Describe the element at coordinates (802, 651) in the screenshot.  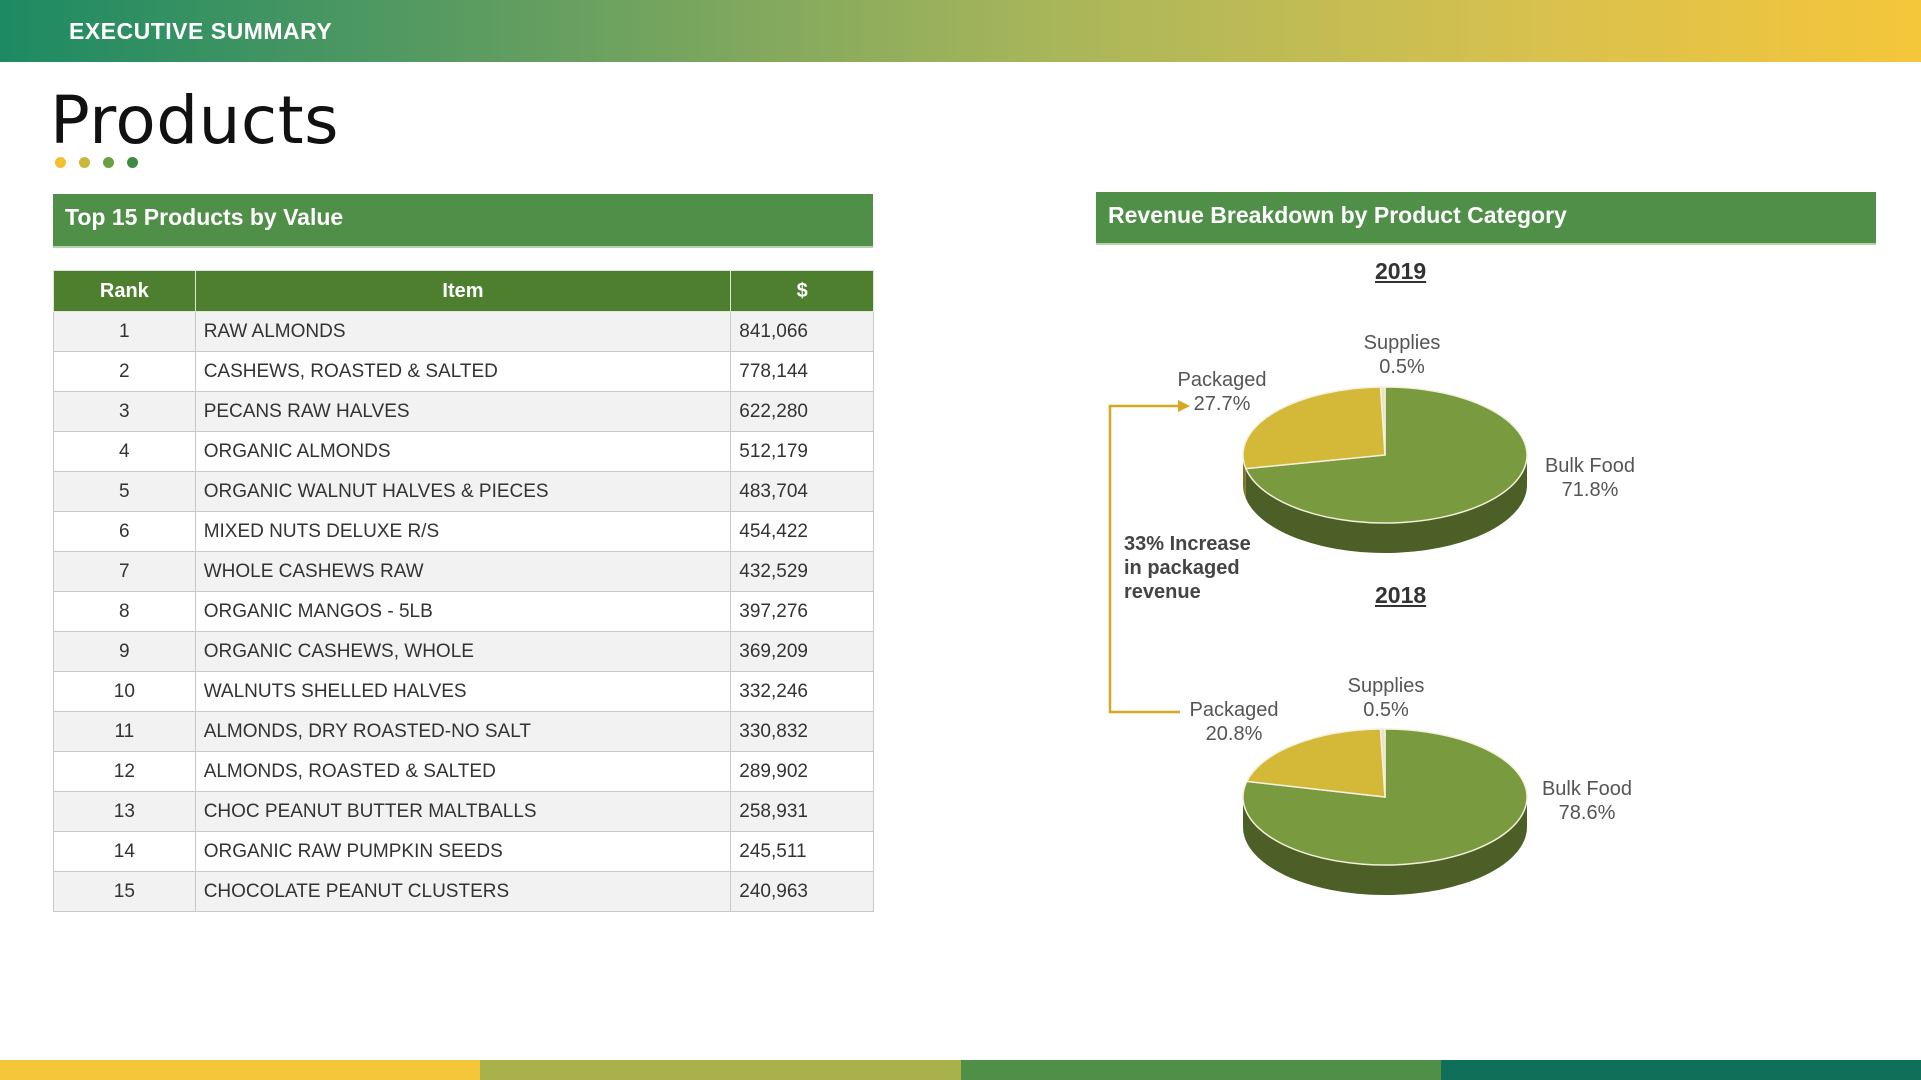
I see `value-cell: 369,209` at that location.